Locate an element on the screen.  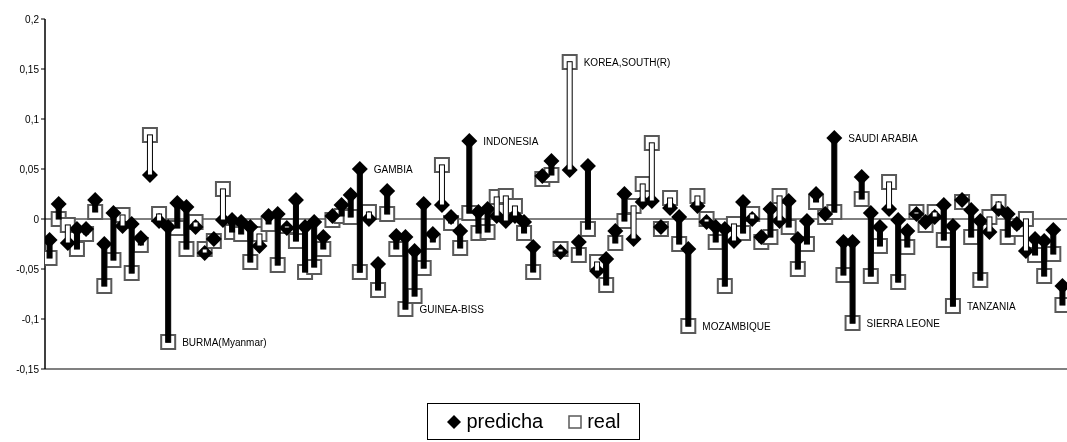
data-label: TANZANIA is located at coordinates (991, 306).